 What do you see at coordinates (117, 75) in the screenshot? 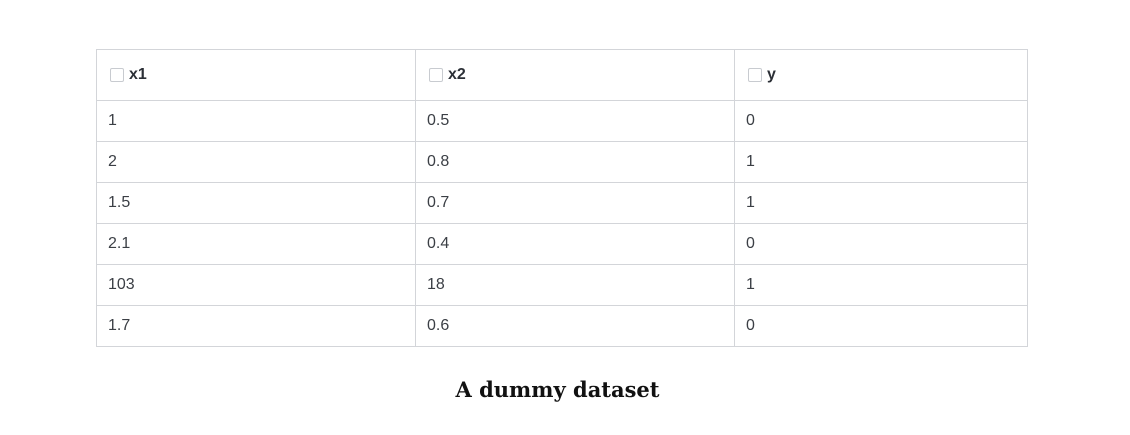
I see `column-select-checkbox-x1` at bounding box center [117, 75].